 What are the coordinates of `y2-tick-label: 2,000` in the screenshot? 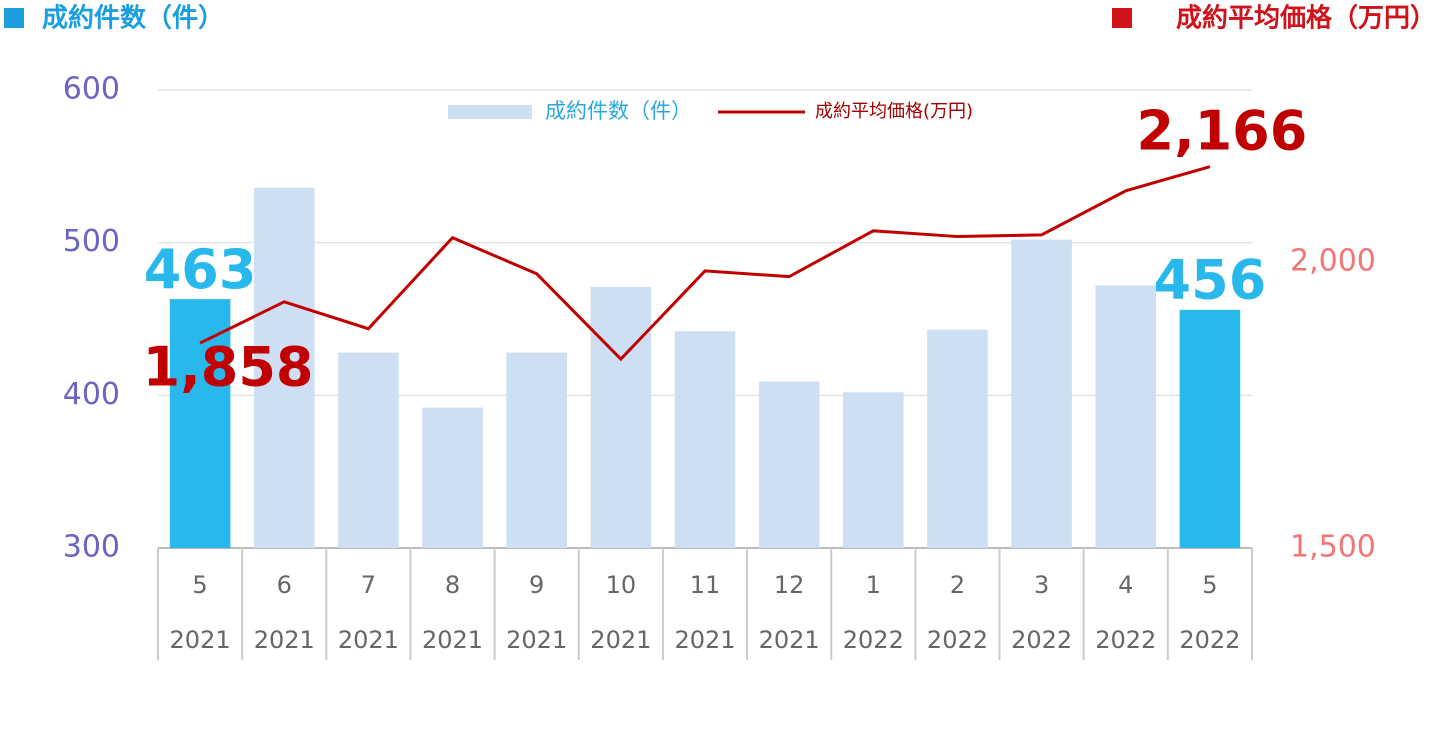 It's located at (1333, 260).